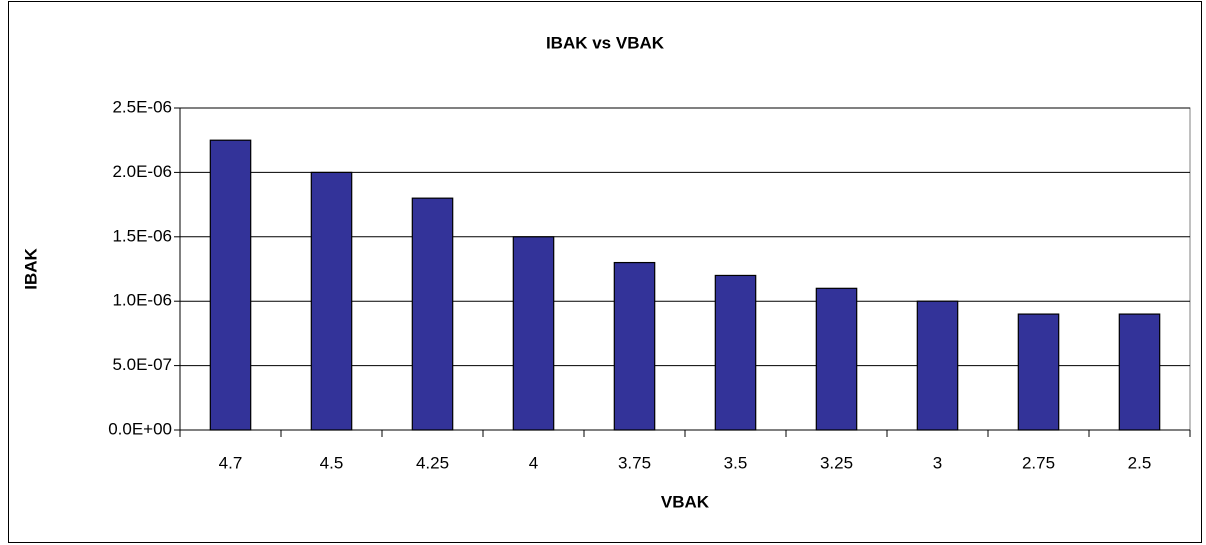  I want to click on x-tick-label: 4.7, so click(231, 462).